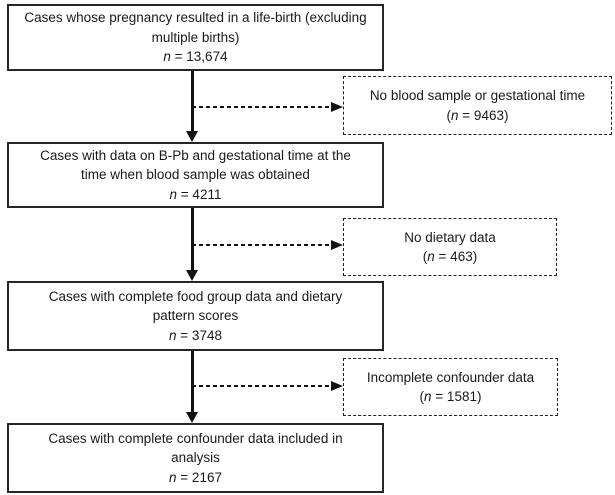 Image resolution: width=615 pixels, height=495 pixels. I want to click on box-text-line: pattern scores, so click(195, 316).